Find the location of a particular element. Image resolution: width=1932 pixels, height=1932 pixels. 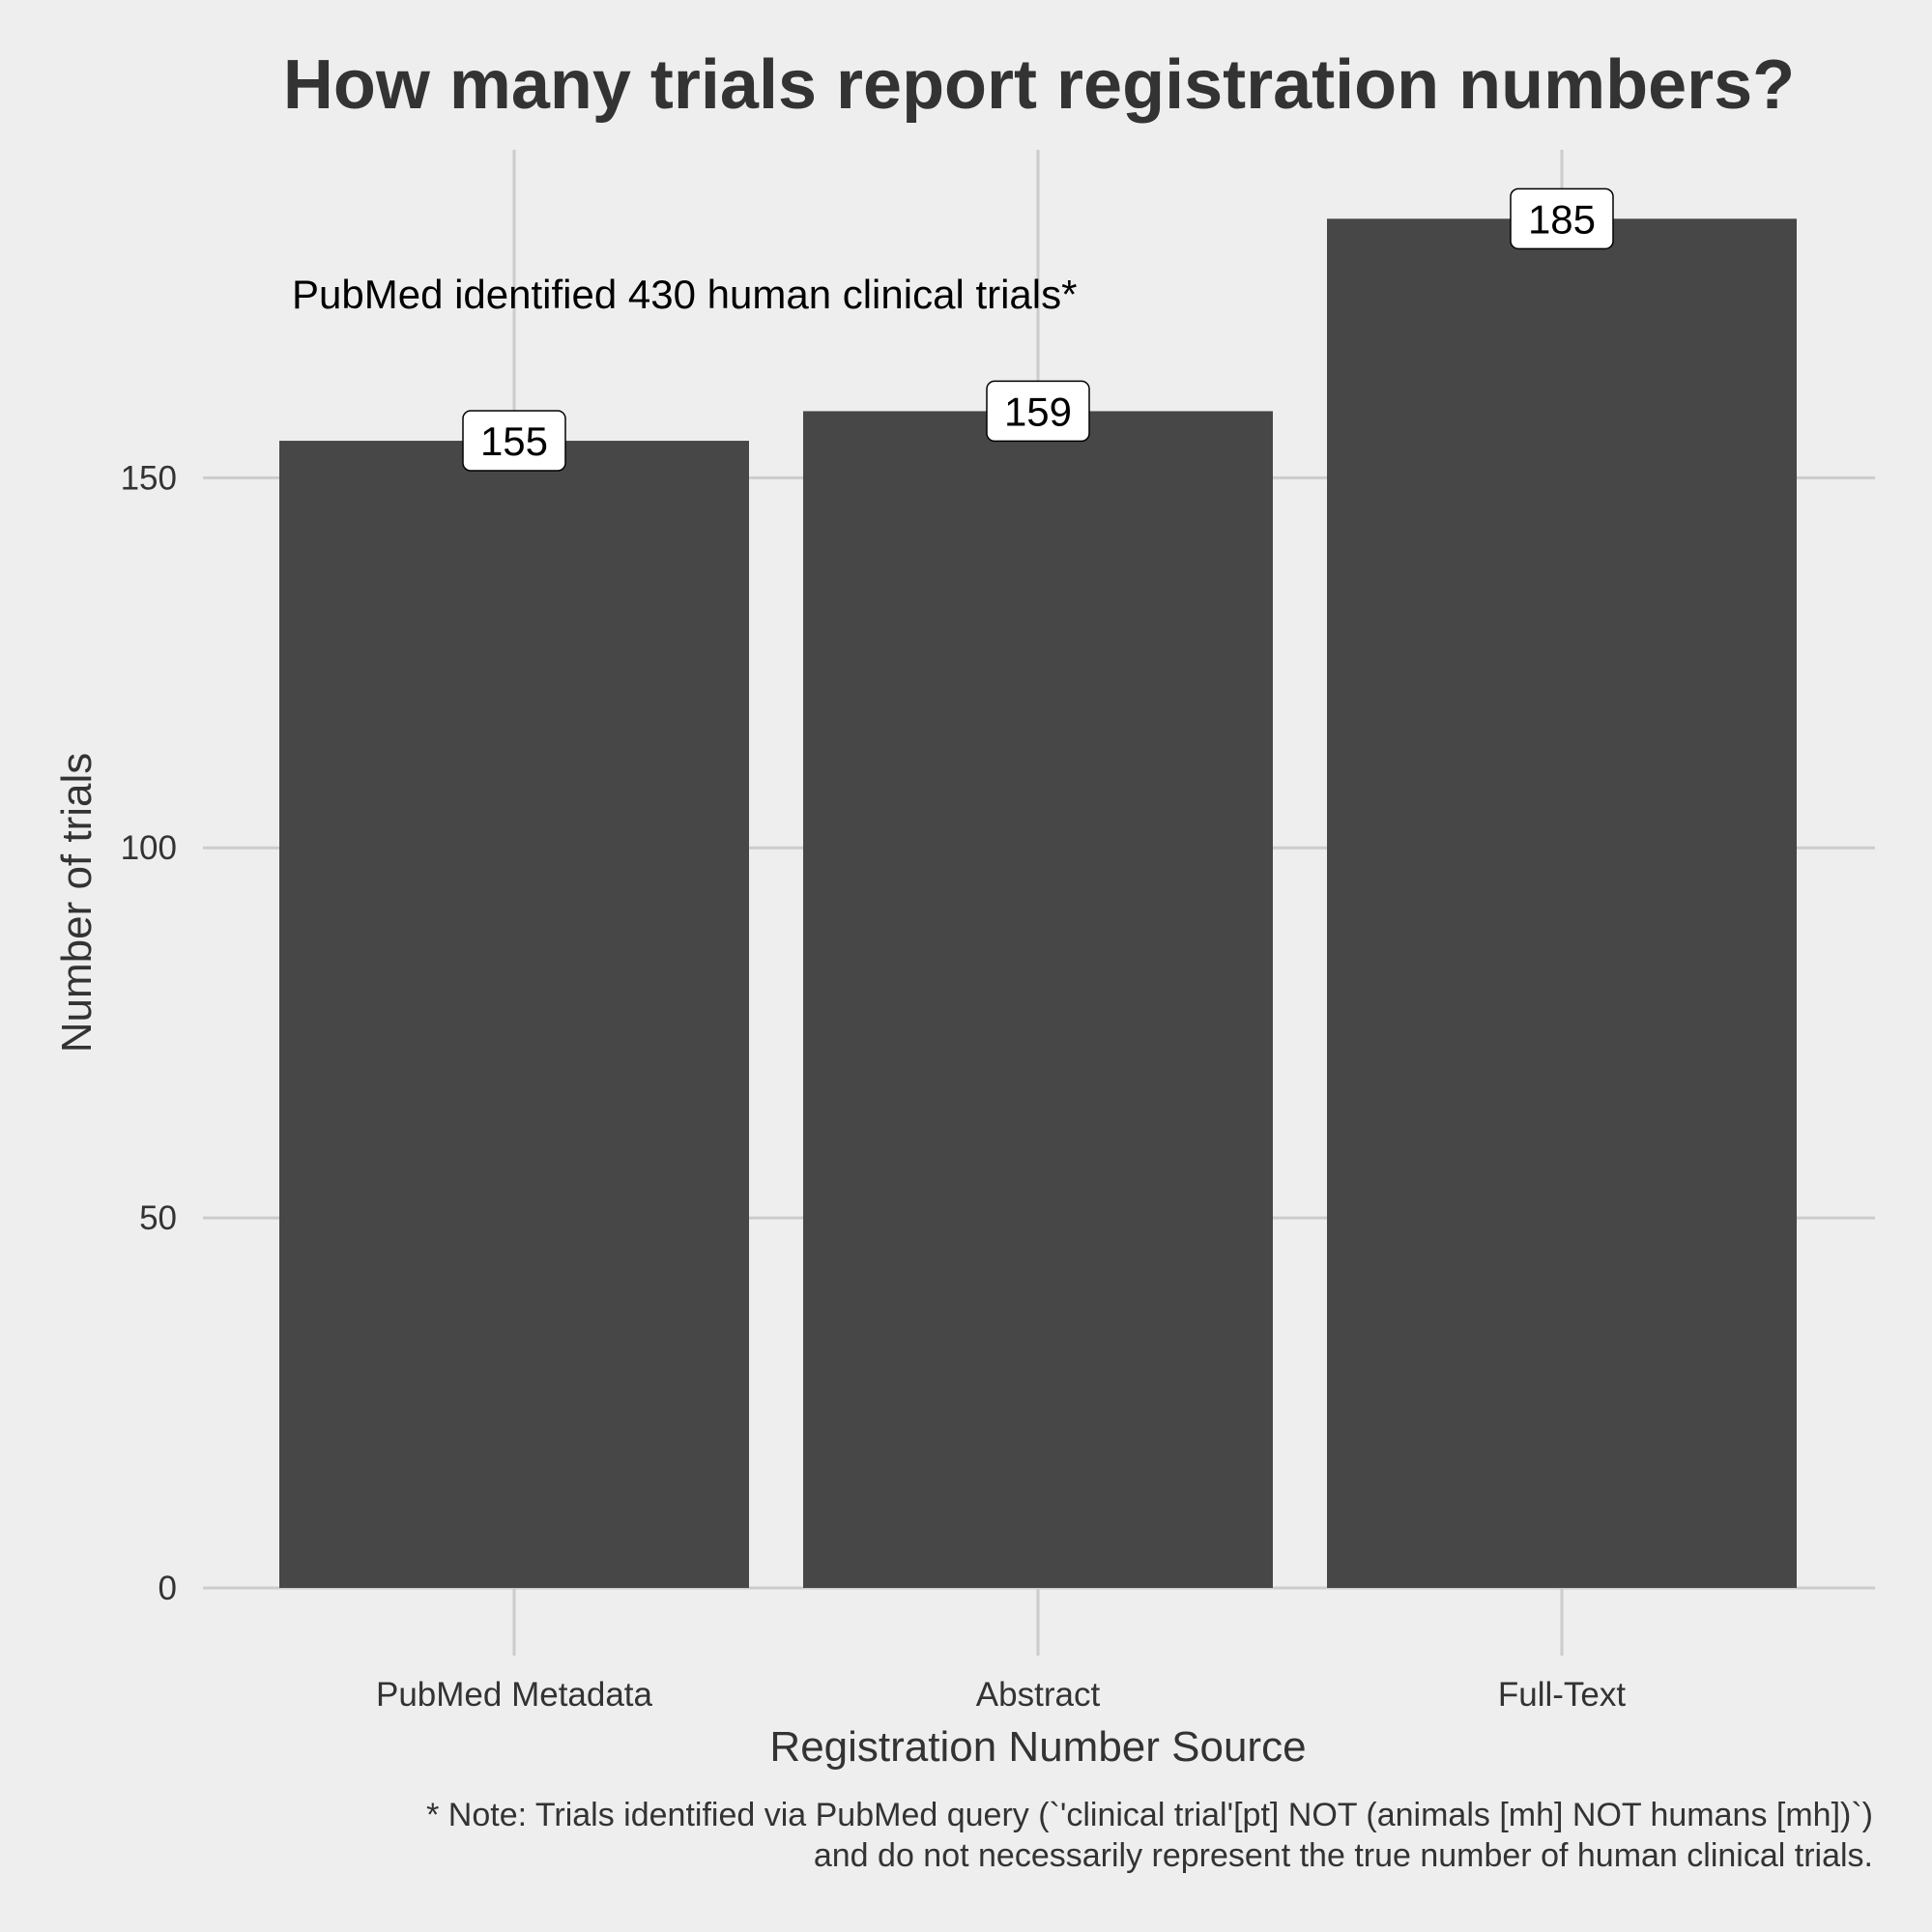

y-tick-label-50: 50 is located at coordinates (158, 1218).